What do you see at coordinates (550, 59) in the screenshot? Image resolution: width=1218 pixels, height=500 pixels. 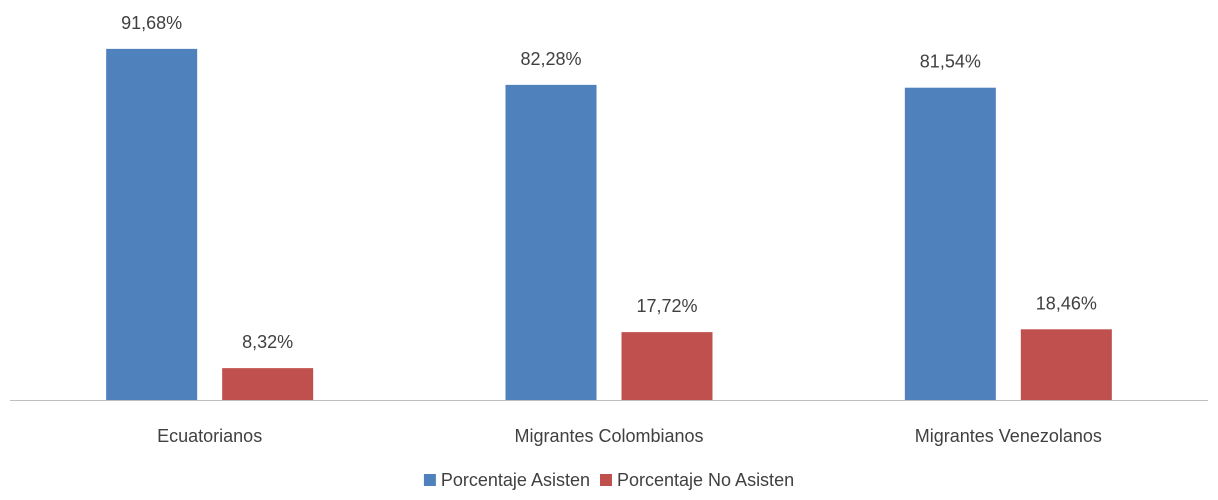 I see `data-label-0-1: 82,28%` at bounding box center [550, 59].